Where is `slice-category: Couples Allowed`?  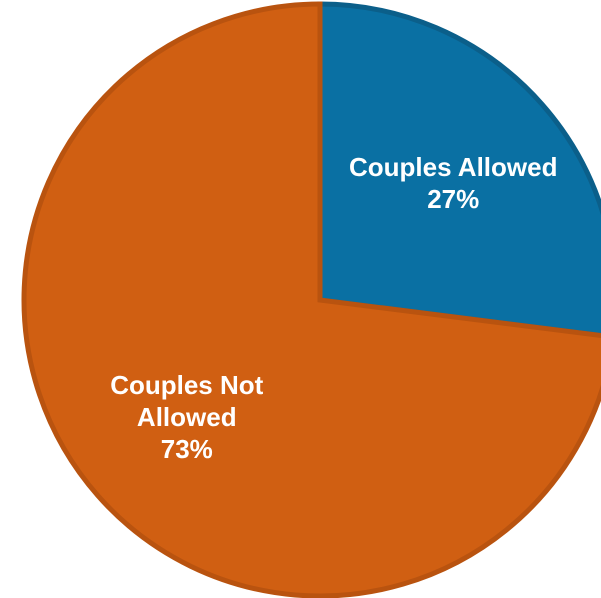 slice-category: Couples Allowed is located at coordinates (453, 166).